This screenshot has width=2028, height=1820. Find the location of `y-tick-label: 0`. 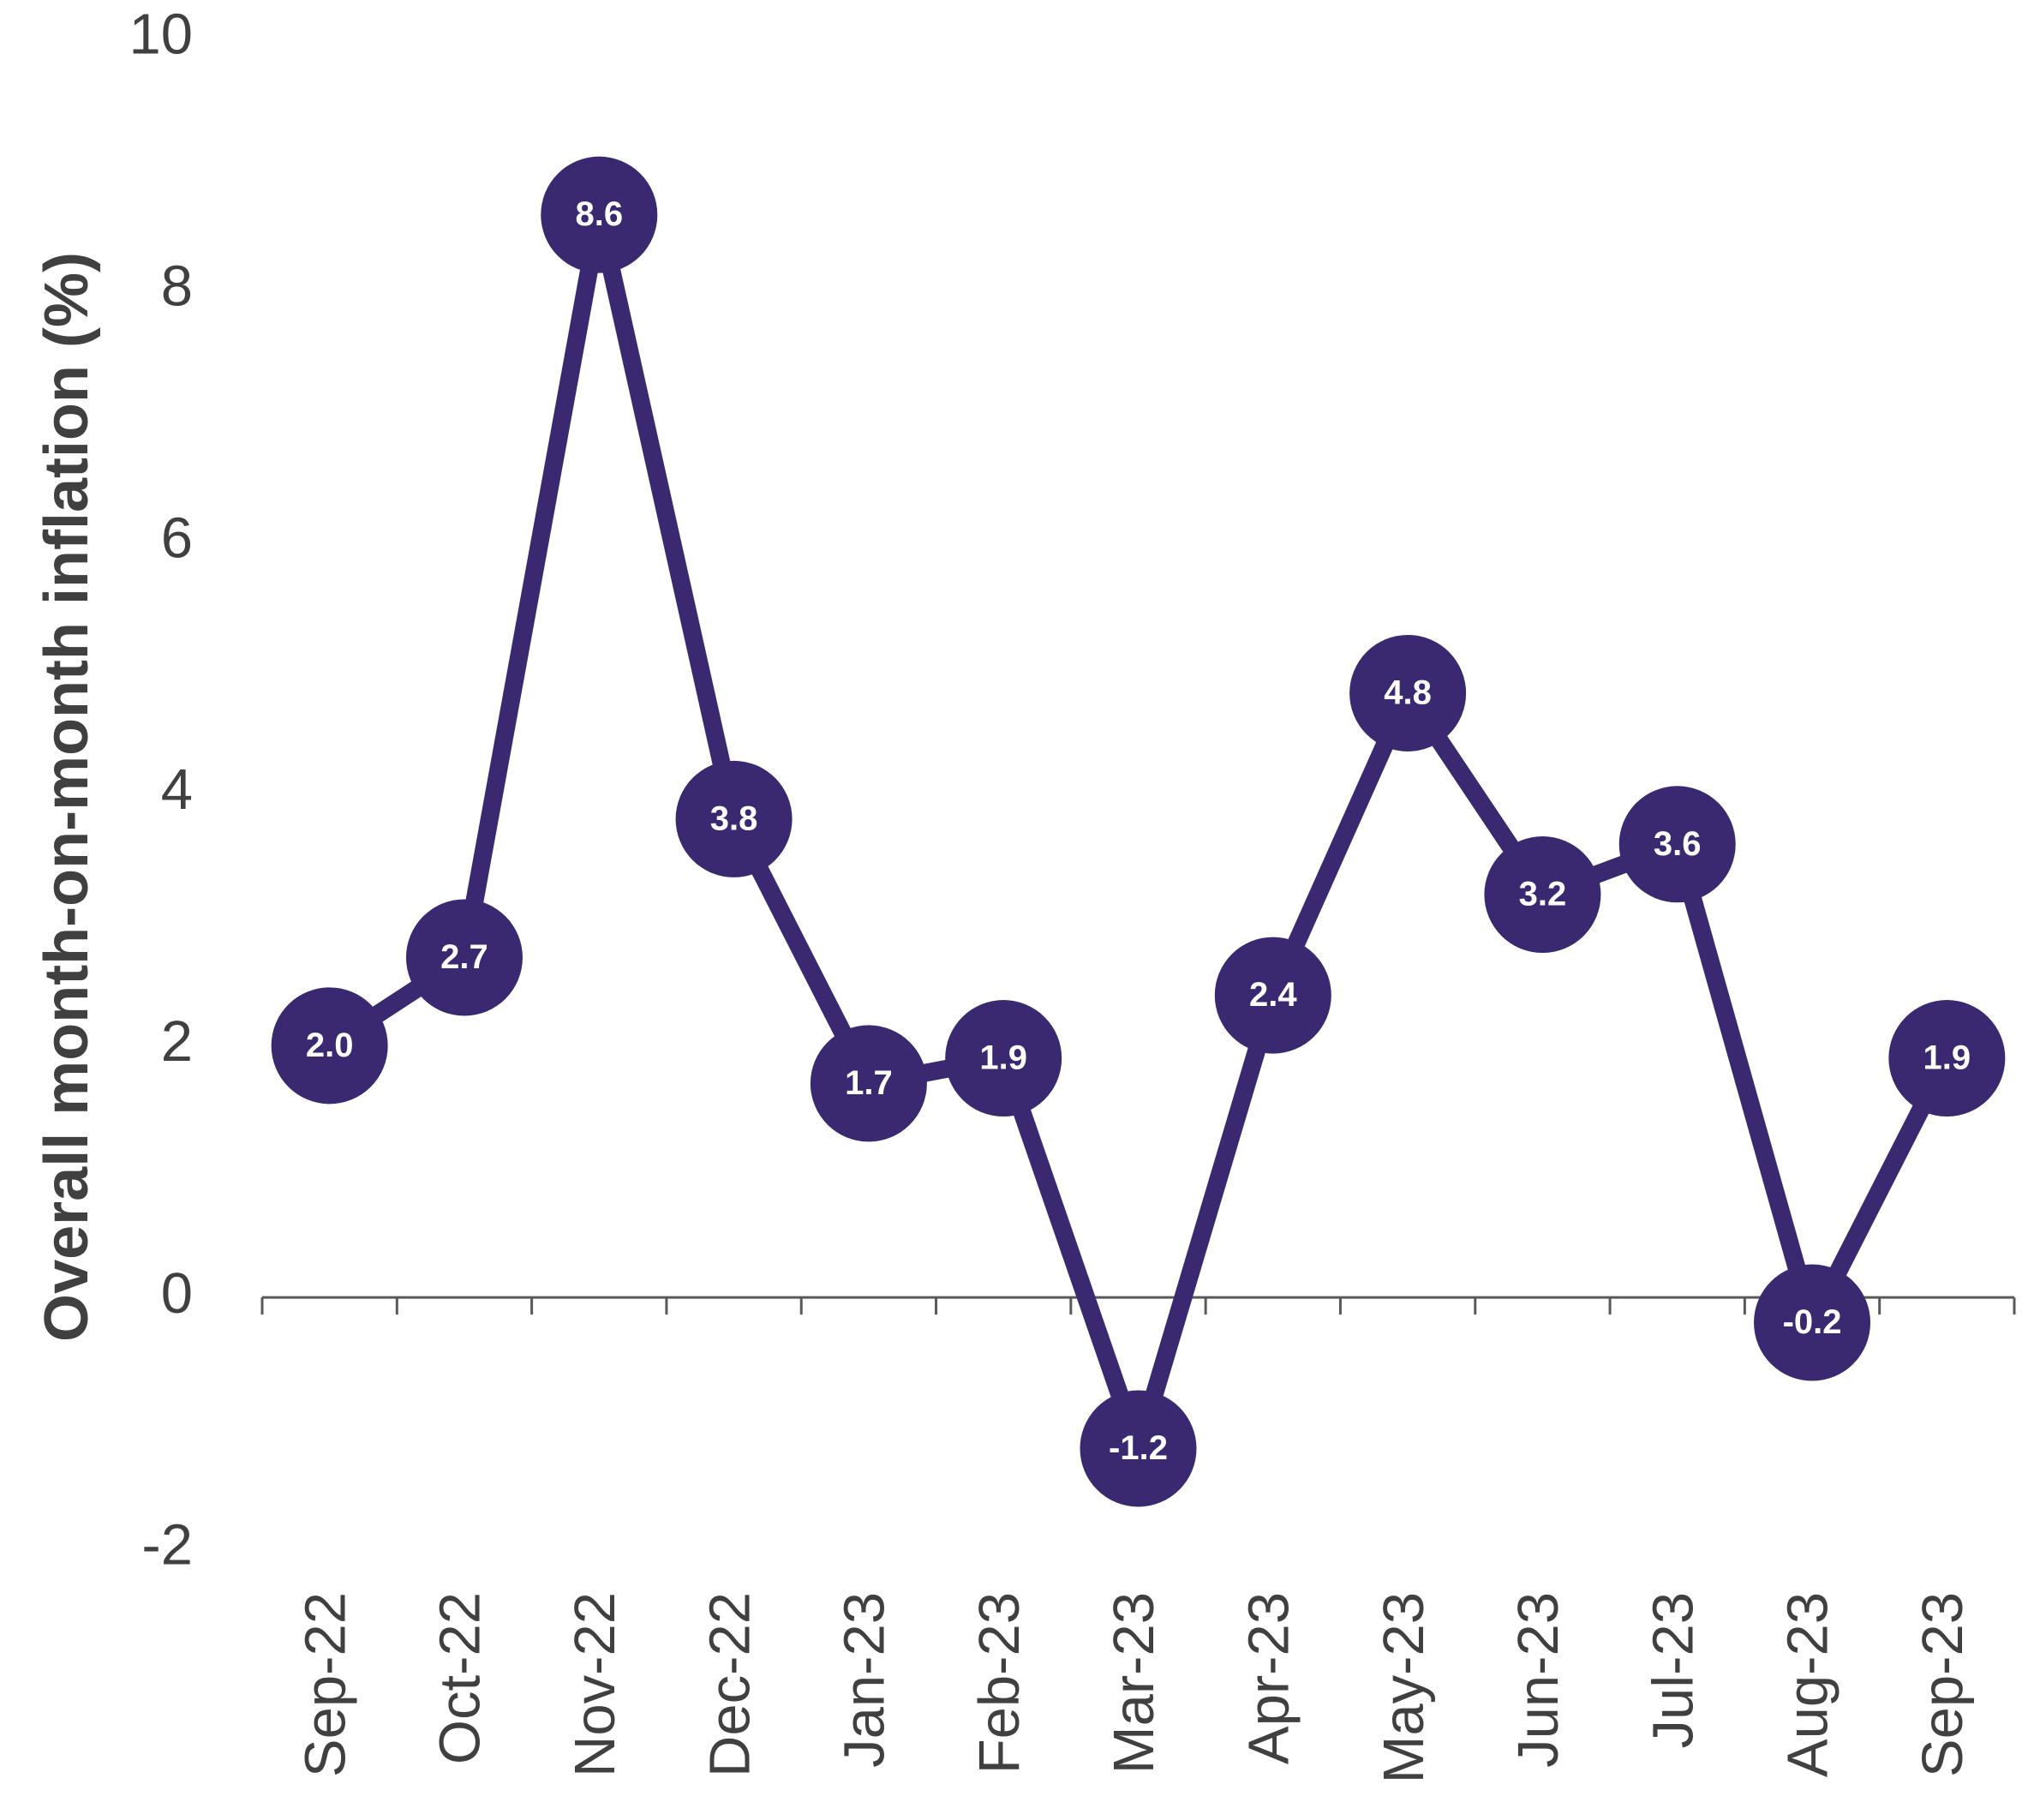

y-tick-label: 0 is located at coordinates (177, 1293).